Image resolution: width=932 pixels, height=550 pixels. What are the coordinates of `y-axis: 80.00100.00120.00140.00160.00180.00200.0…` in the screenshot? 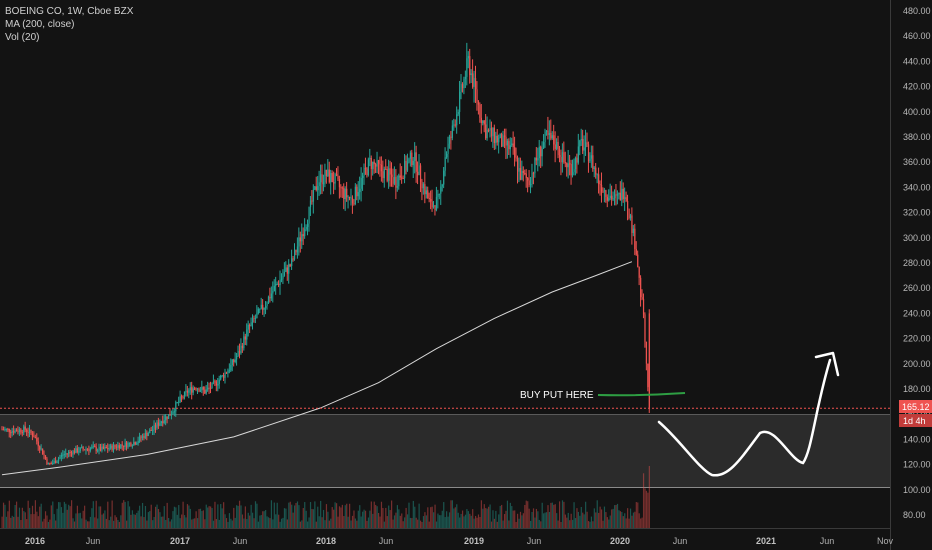 It's located at (917, 263).